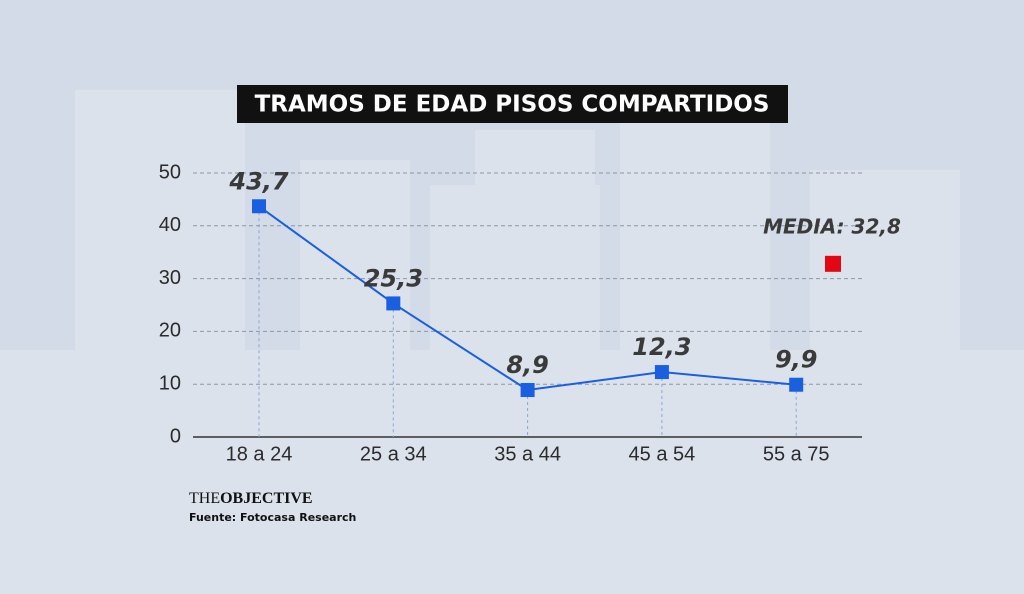 This screenshot has width=1024, height=594. Describe the element at coordinates (393, 454) in the screenshot. I see `x-tick-label: 25 a 34` at that location.